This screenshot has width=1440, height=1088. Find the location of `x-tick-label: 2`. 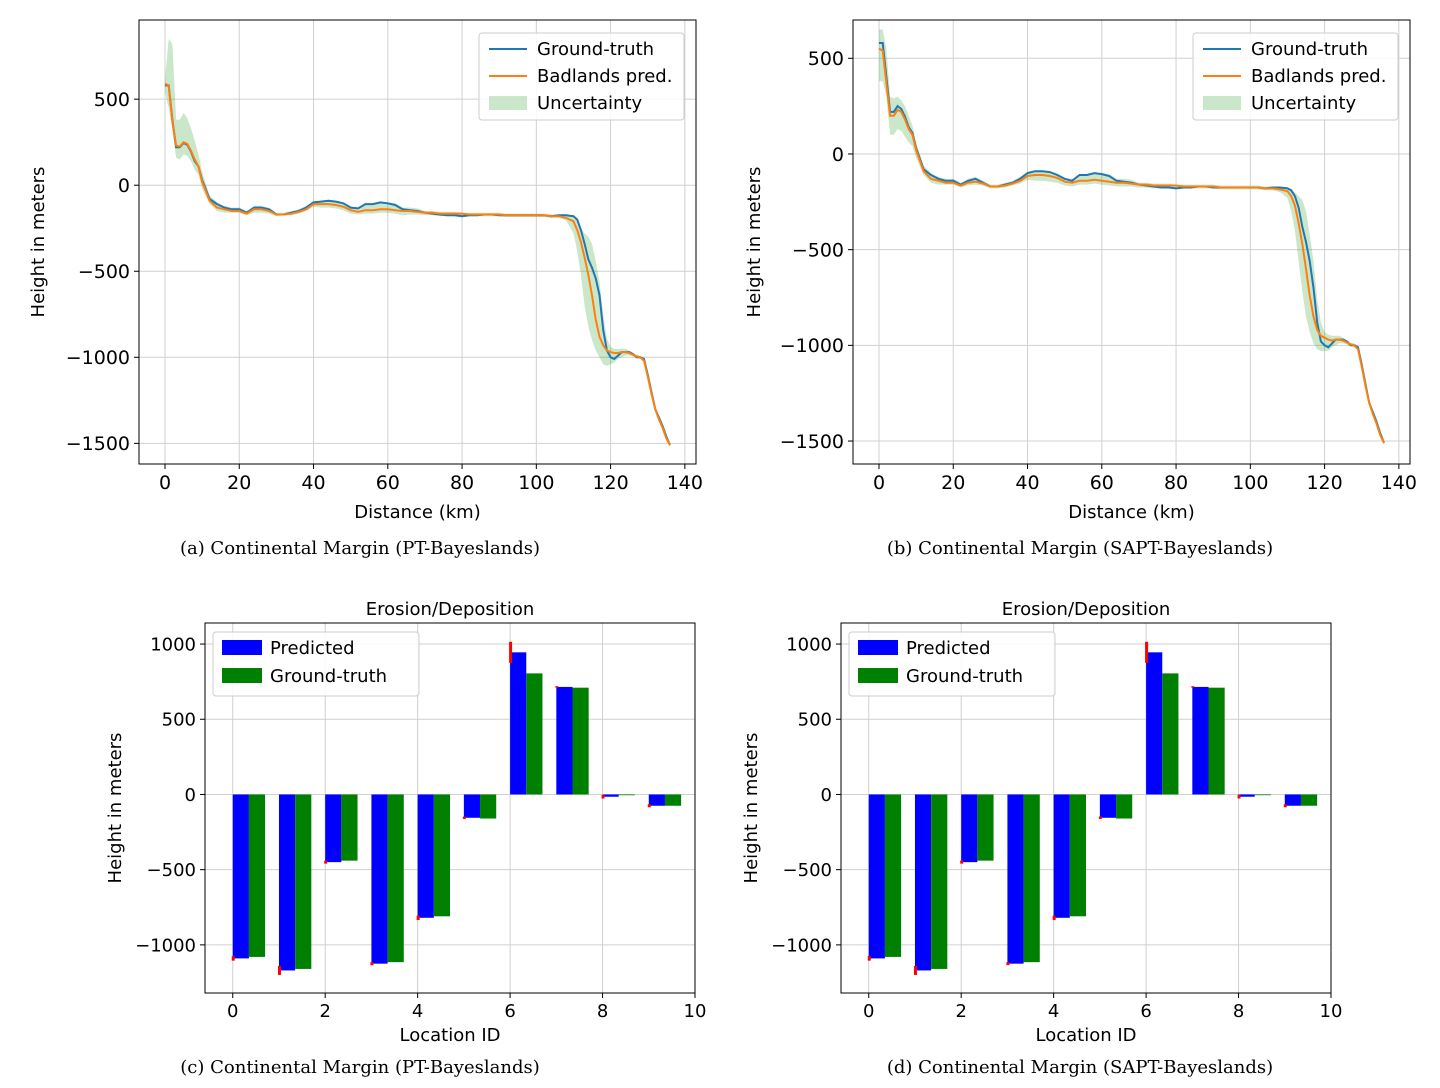

x-tick-label: 2 is located at coordinates (960, 1011).